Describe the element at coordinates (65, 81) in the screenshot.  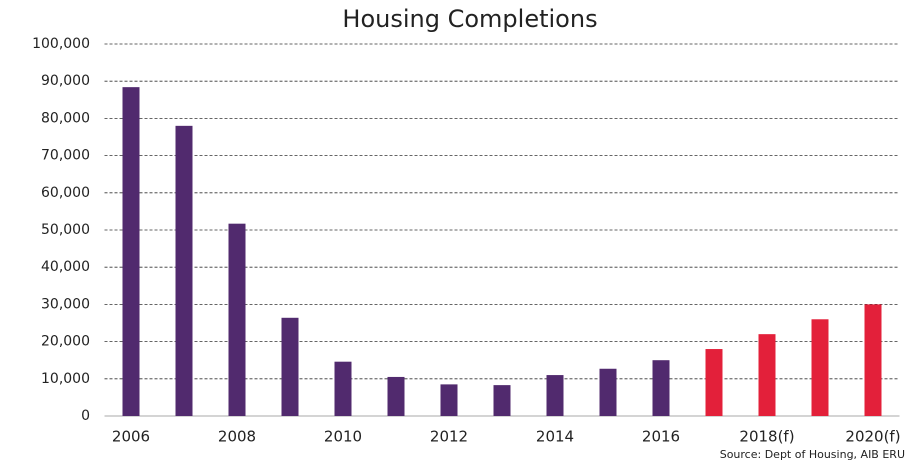
I see `y-tick-label: 90,000` at that location.